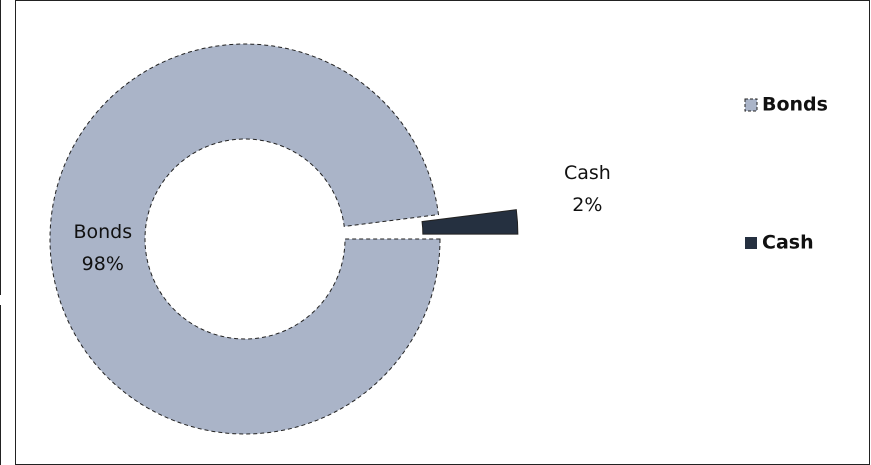 The height and width of the screenshot is (465, 871). What do you see at coordinates (102, 232) in the screenshot?
I see `data-label-name: Bonds` at bounding box center [102, 232].